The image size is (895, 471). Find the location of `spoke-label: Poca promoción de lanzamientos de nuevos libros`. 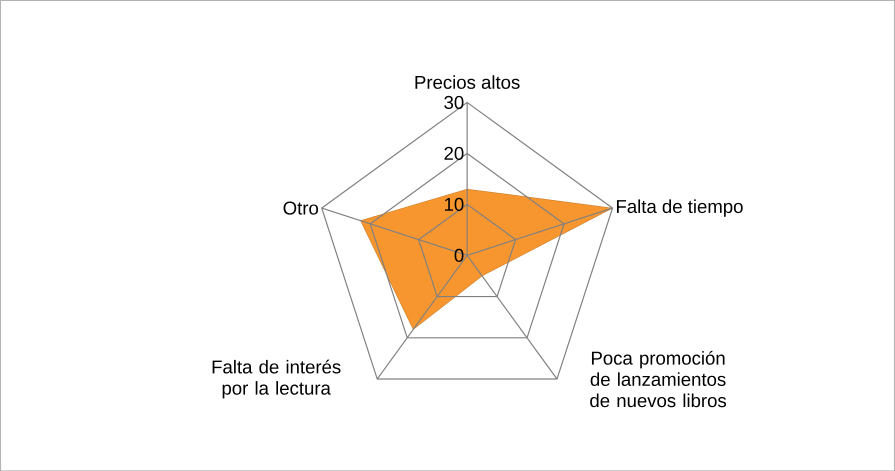

spoke-label: Poca promoción de lanzamientos de nuevos libros is located at coordinates (658, 379).